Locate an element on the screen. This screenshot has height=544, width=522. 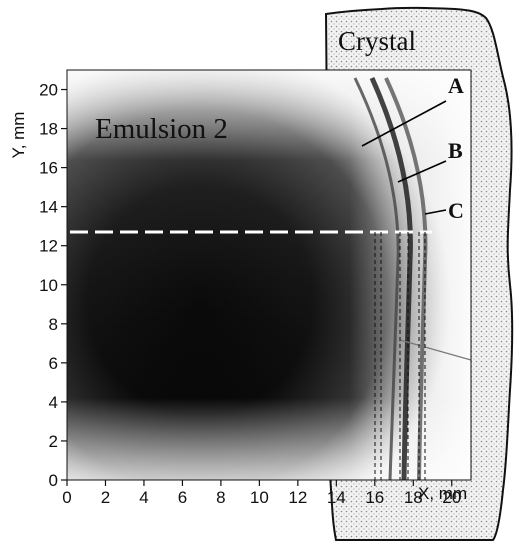
vertical-dashed-lines is located at coordinates (400, 356).